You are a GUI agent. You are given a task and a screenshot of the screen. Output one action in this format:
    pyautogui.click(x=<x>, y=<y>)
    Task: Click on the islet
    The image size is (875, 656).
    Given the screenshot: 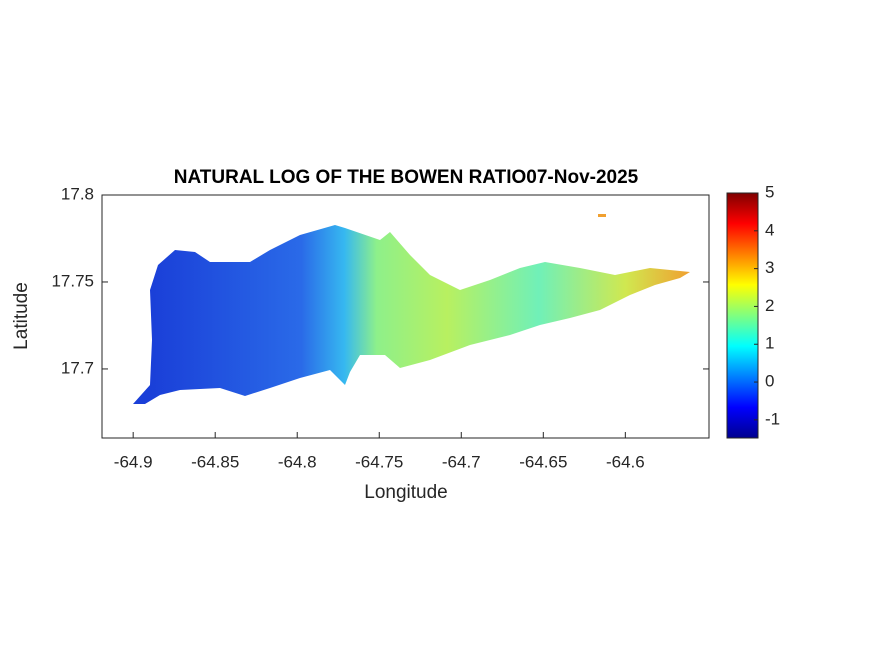 What is the action you would take?
    pyautogui.click(x=602, y=215)
    